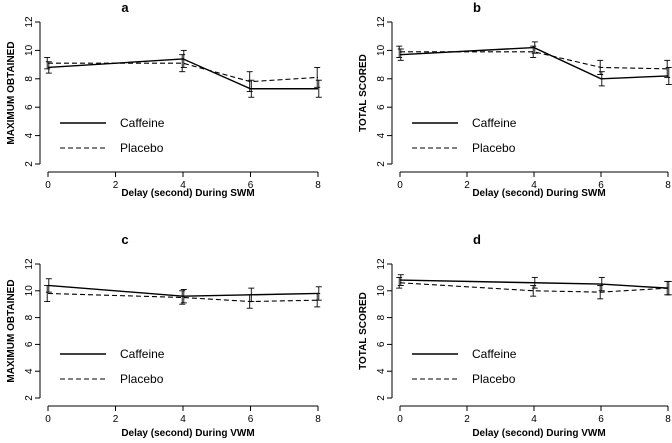  Describe the element at coordinates (477, 7) in the screenshot. I see `panel-title: b` at that location.